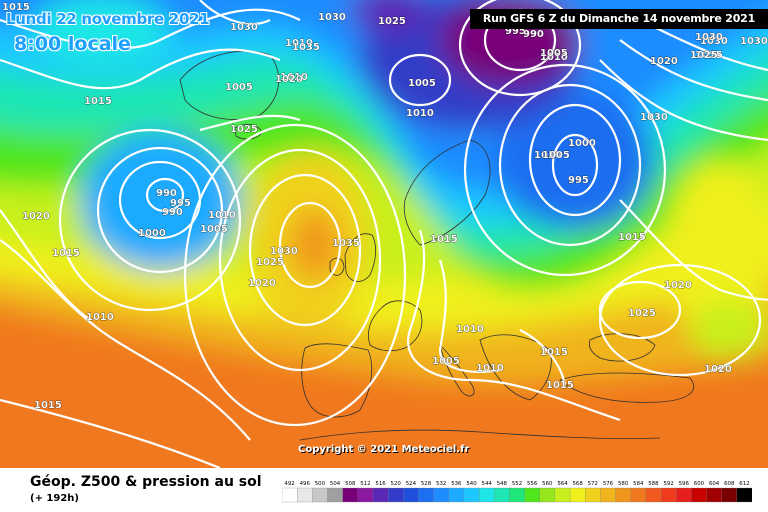  Describe the element at coordinates (45, 265) in the screenshot. I see `isobar-1010-west` at that location.